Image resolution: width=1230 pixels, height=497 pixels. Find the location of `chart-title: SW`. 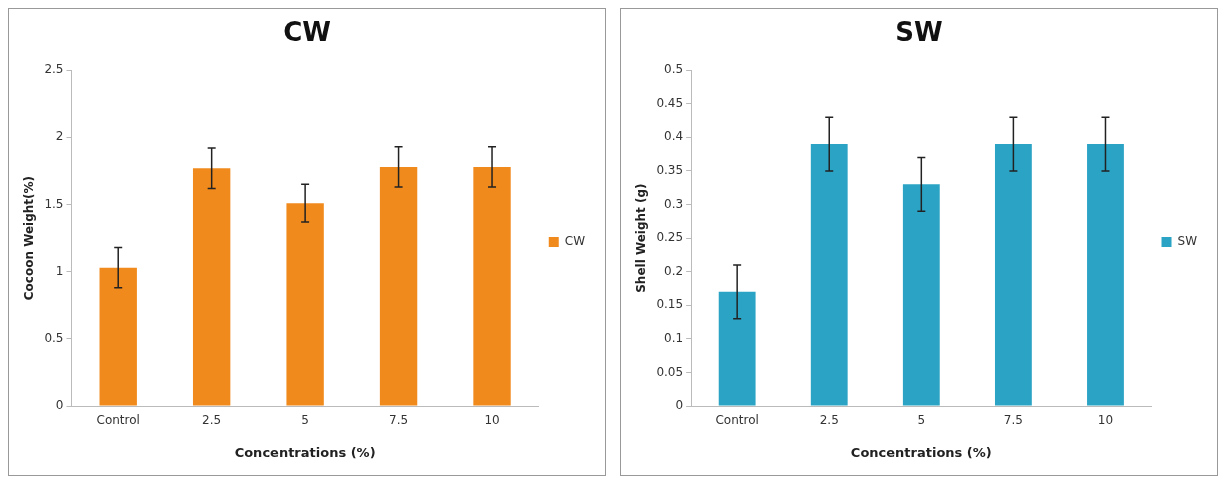

chart-title: SW is located at coordinates (919, 32).